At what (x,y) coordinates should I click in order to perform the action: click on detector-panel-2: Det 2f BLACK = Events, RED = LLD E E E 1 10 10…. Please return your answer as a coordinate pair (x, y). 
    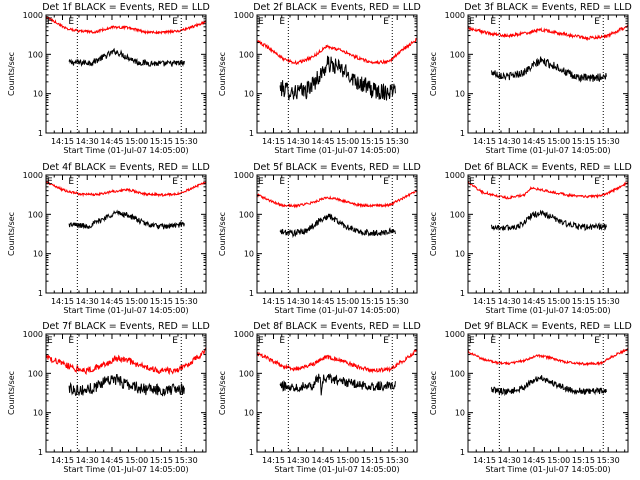
    Looking at the image, I should click on (319, 78).